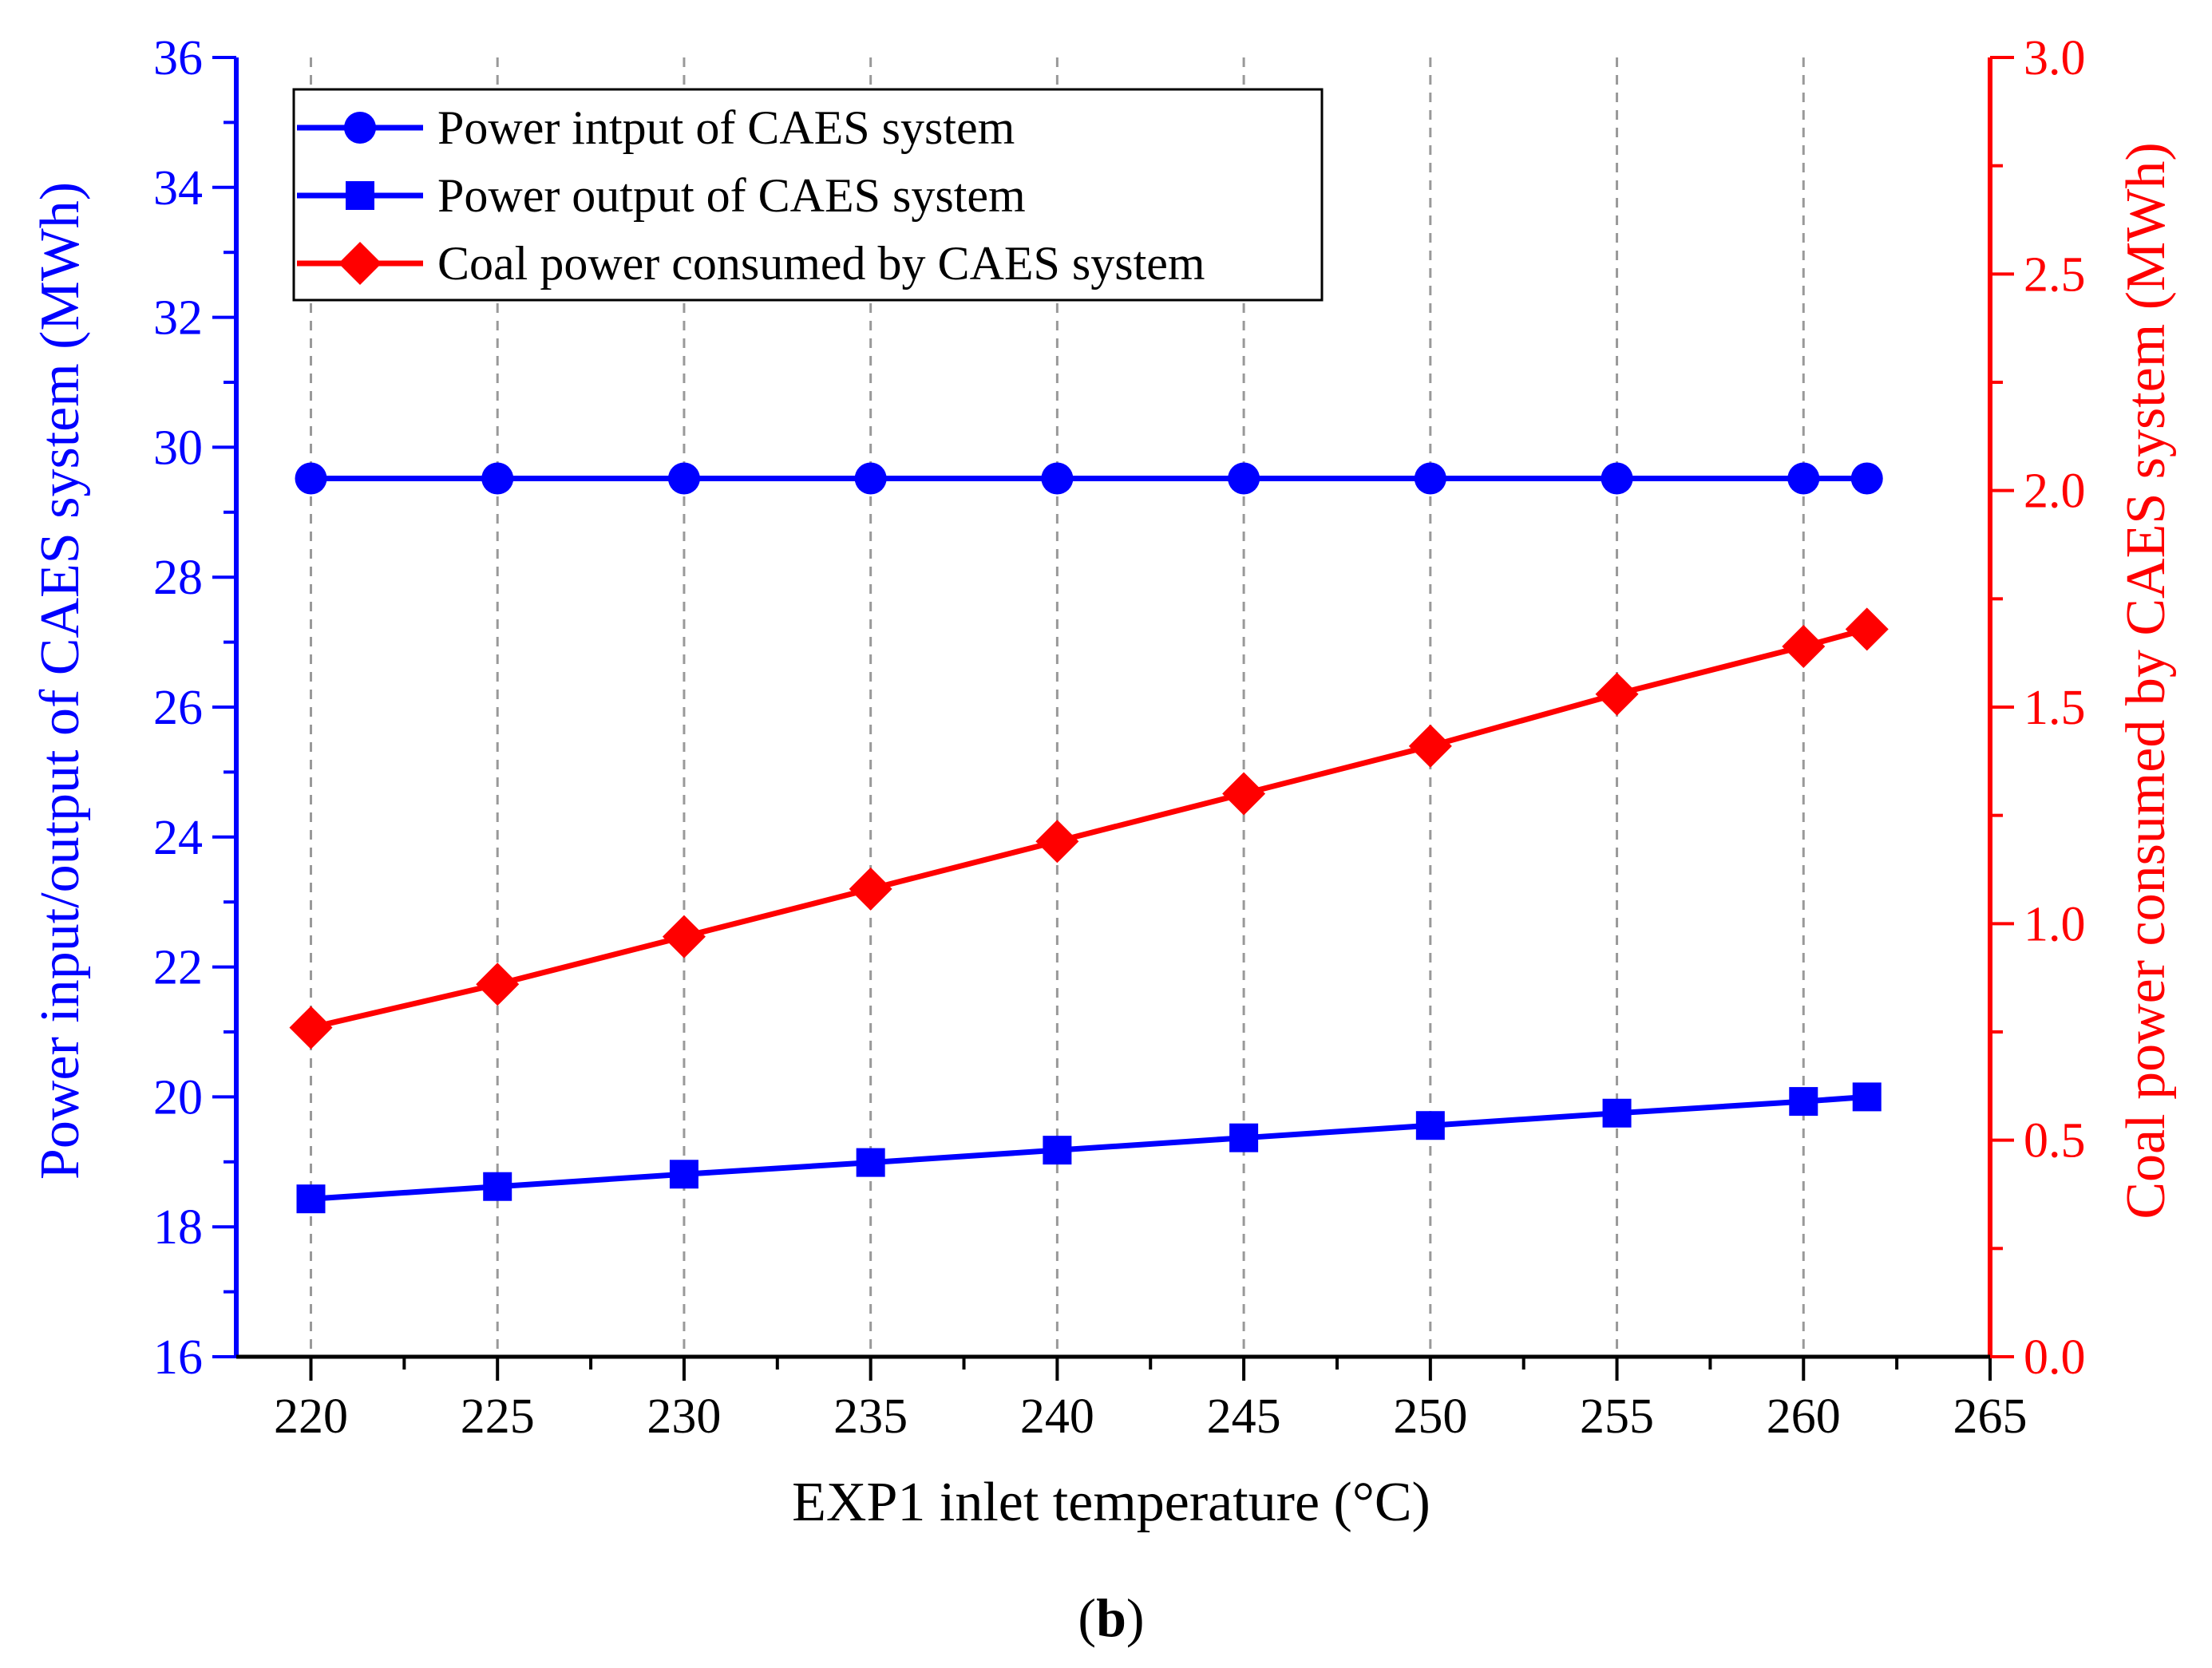 This screenshot has height=1668, width=2212. What do you see at coordinates (1990, 1416) in the screenshot?
I see `x-tick-label-265: 265` at bounding box center [1990, 1416].